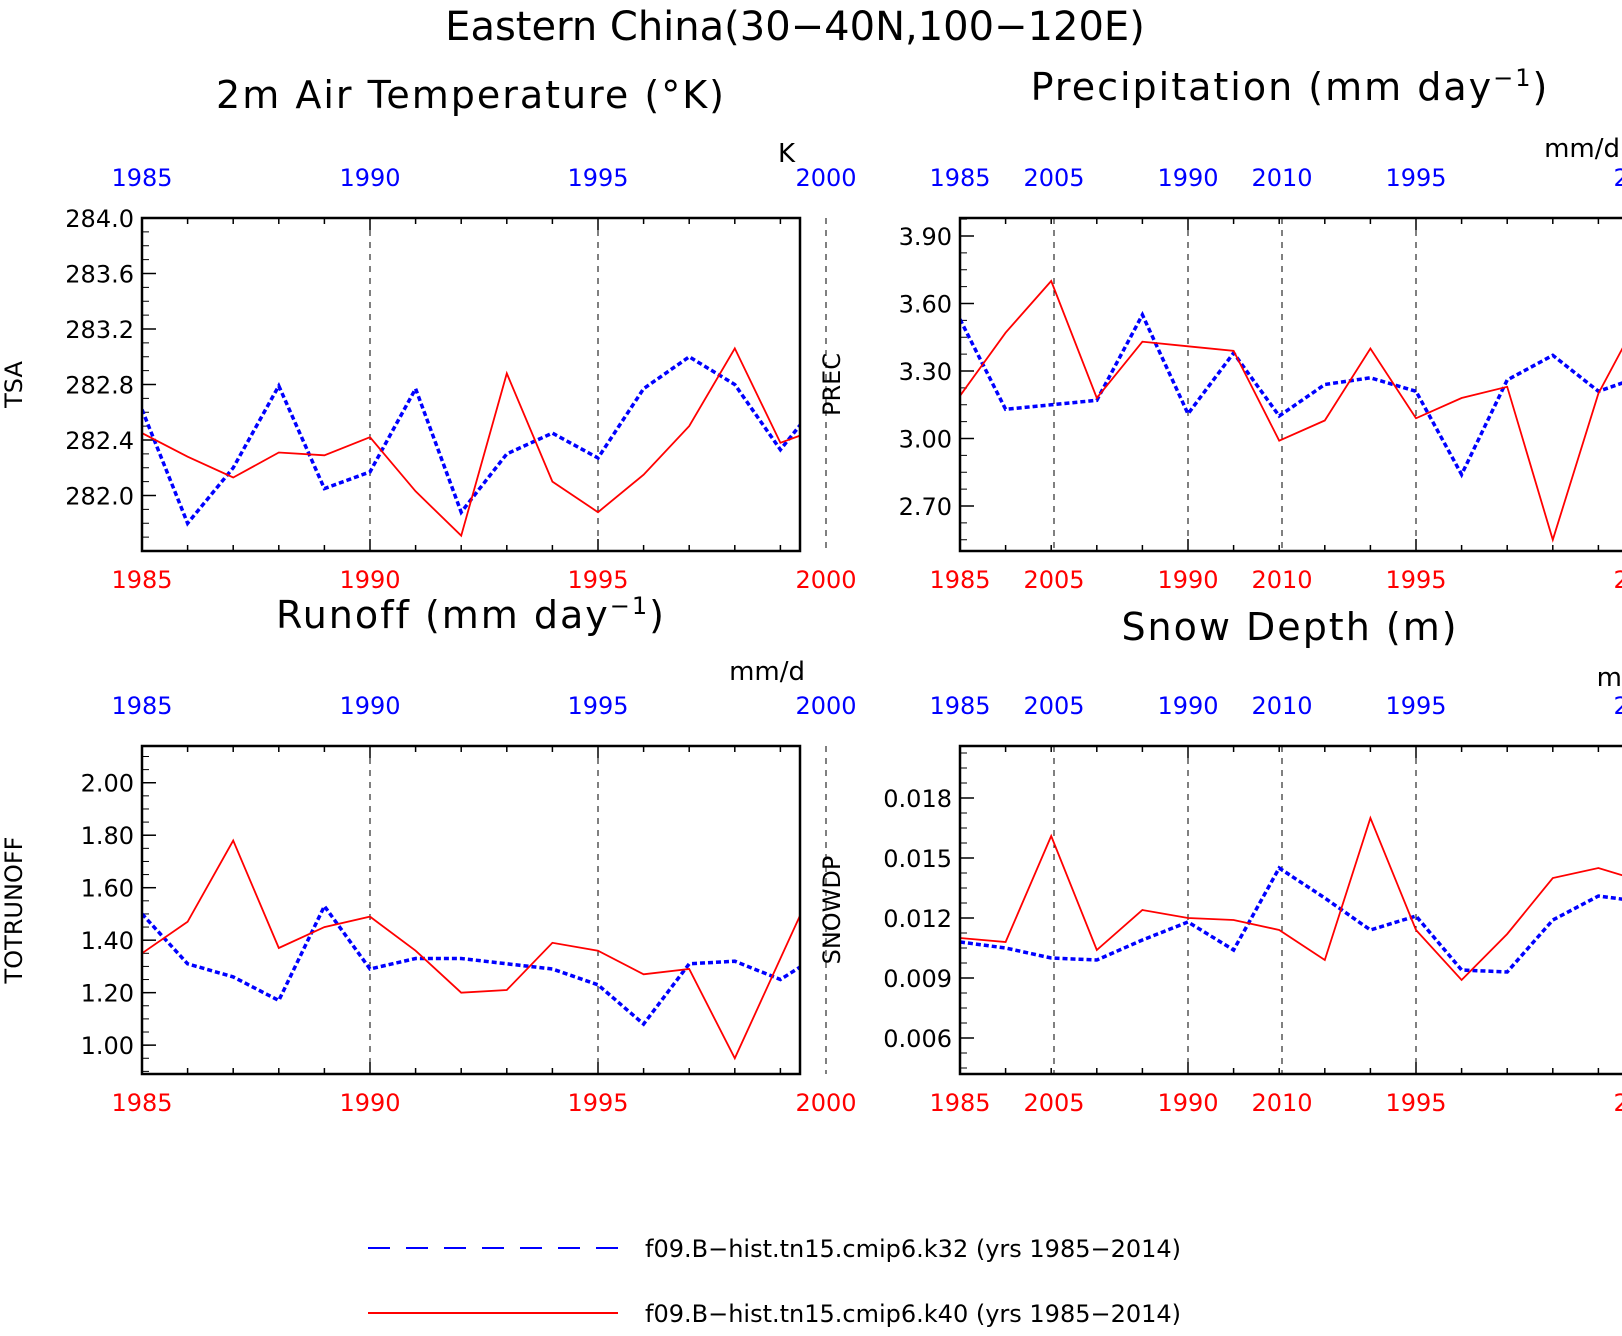 Image resolution: width=1622 pixels, height=1336 pixels. Describe the element at coordinates (925, 507) in the screenshot. I see `y-tick-label: 2.70` at that location.